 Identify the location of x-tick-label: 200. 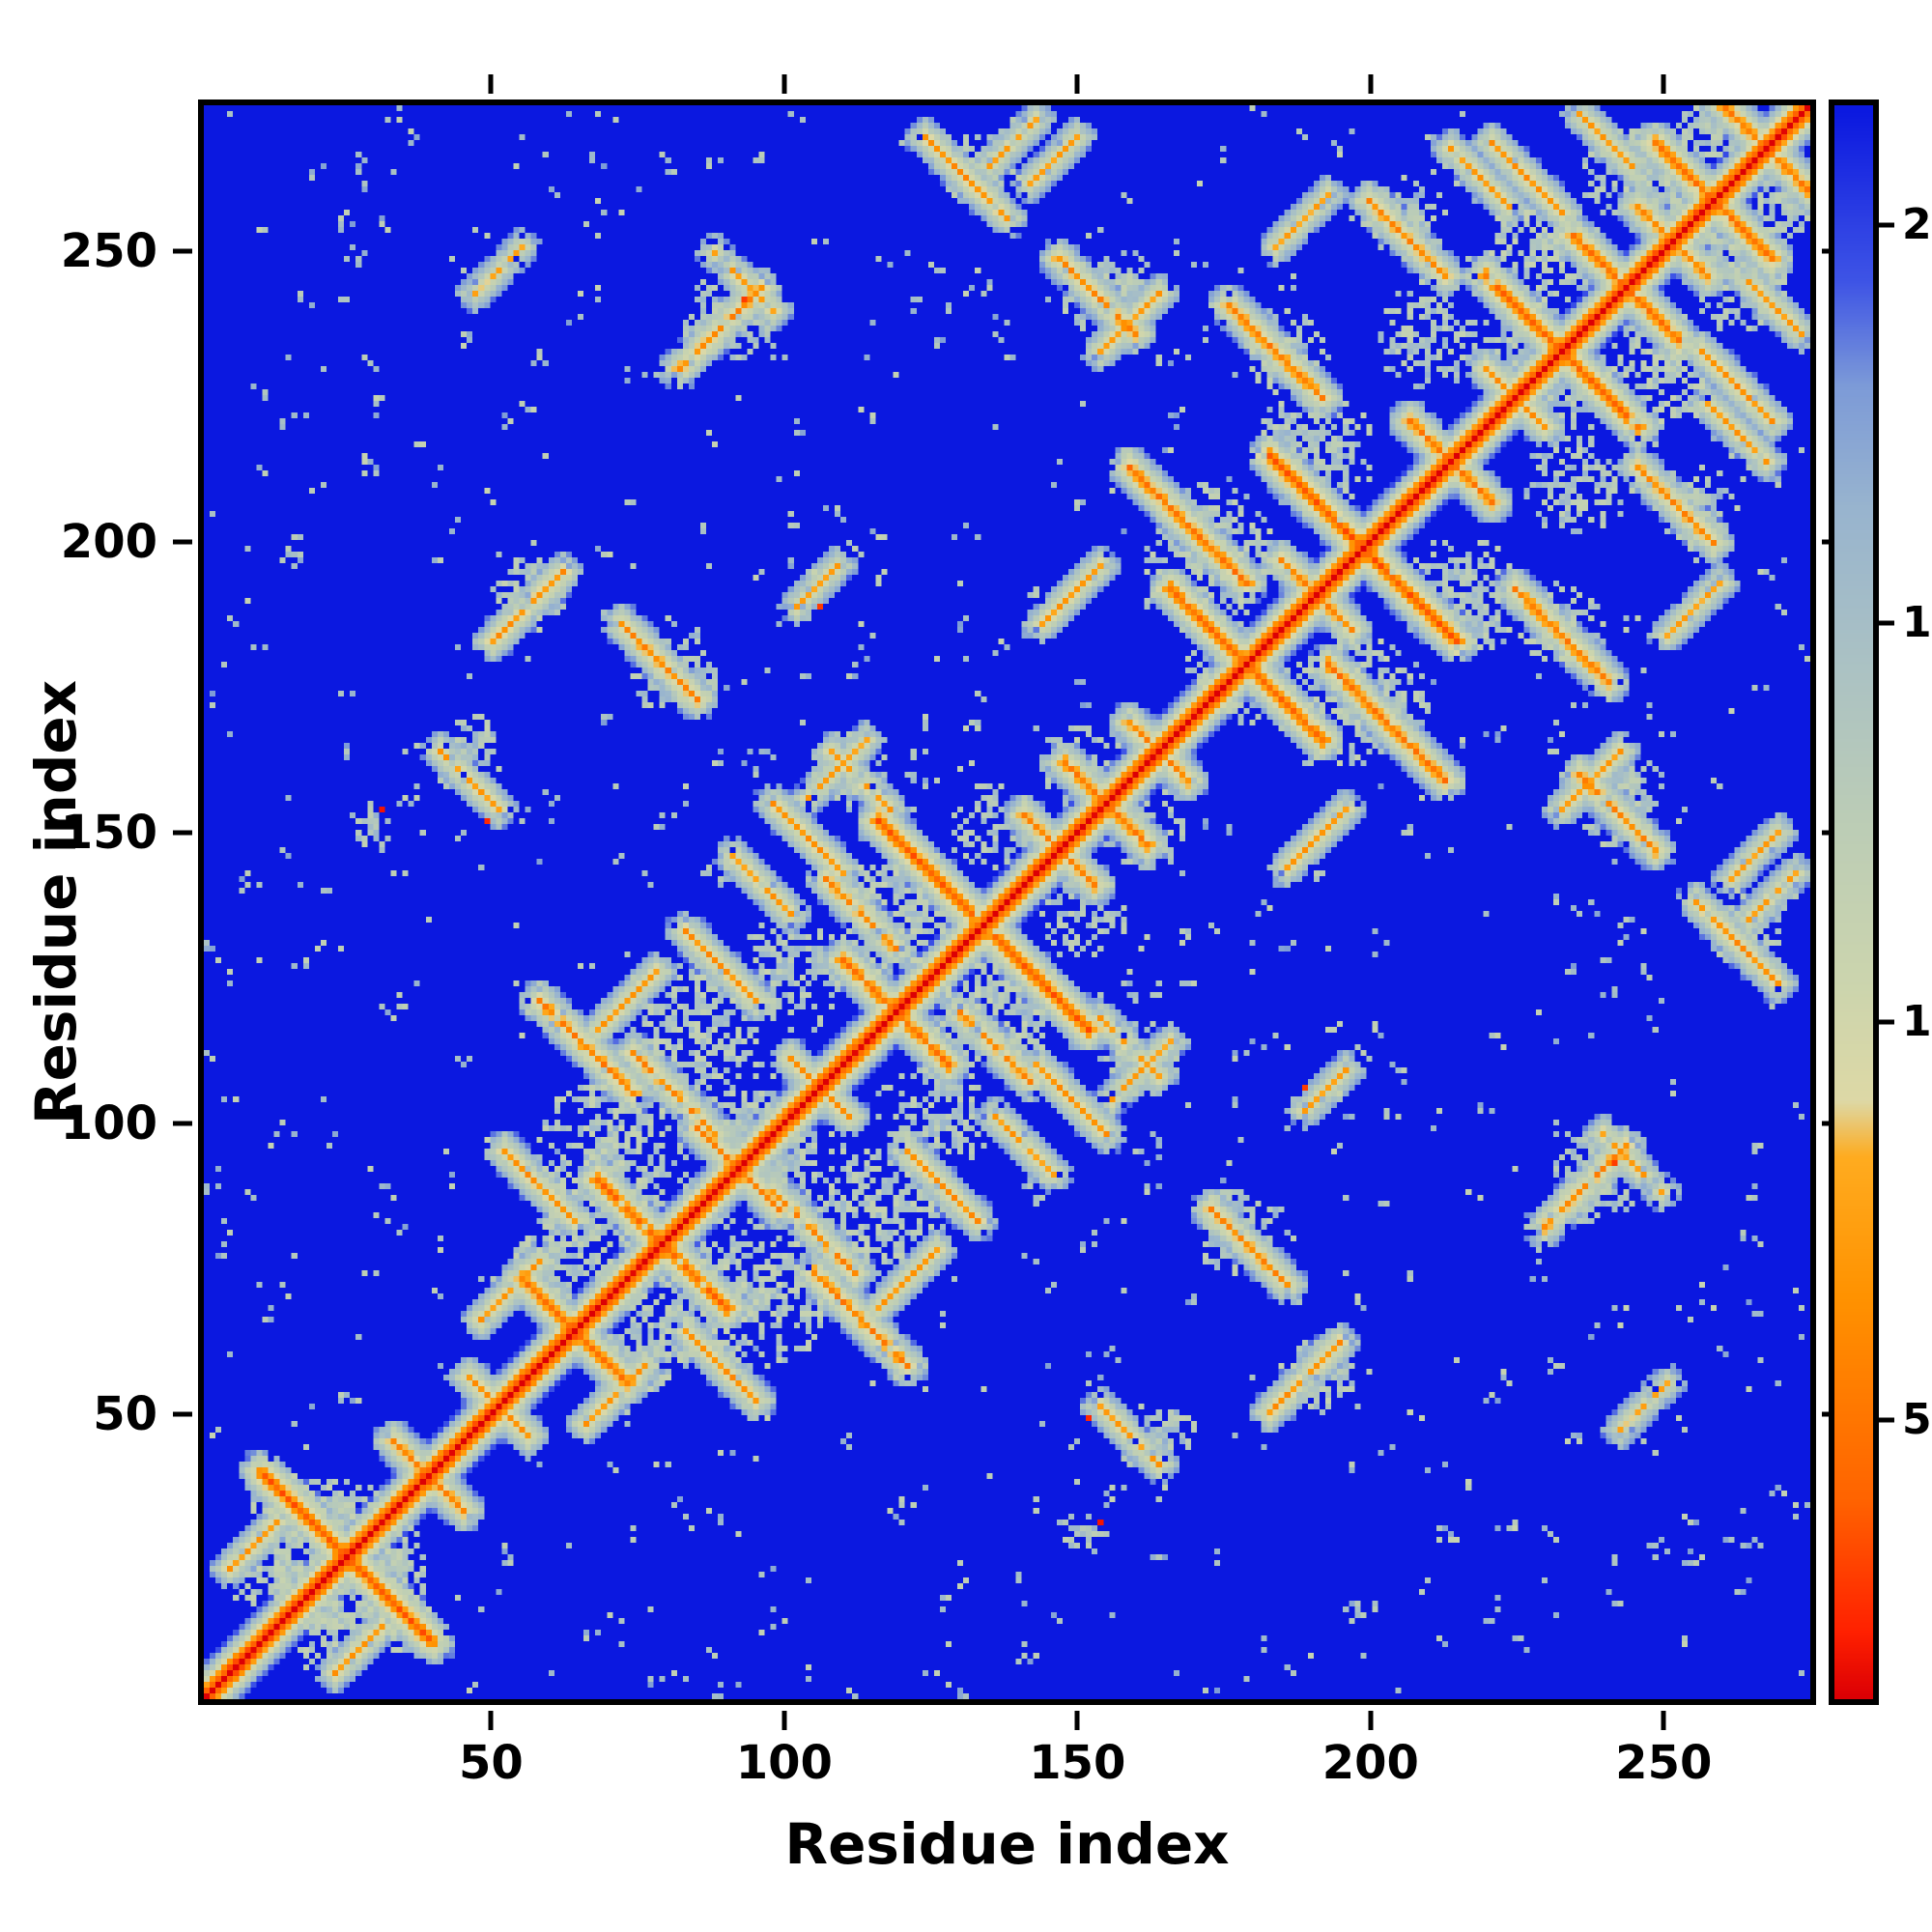
(1370, 1763).